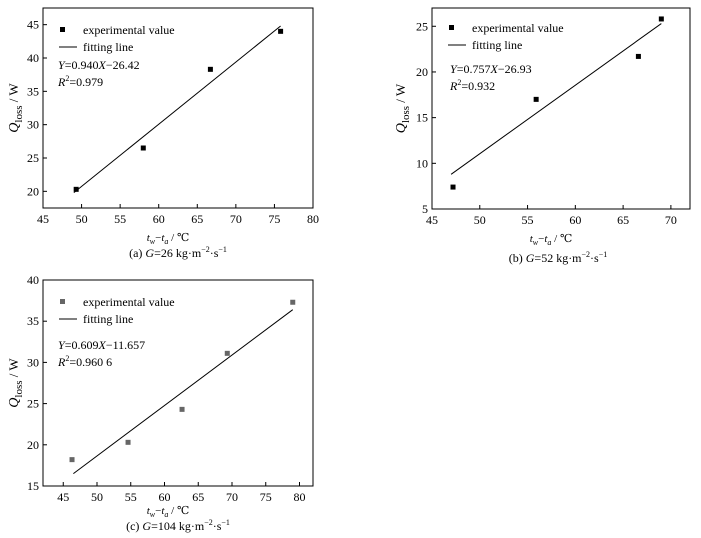 The width and height of the screenshot is (701, 538). I want to click on panel-caption: (b) G=52 kg·m−2·s−1, so click(558, 257).